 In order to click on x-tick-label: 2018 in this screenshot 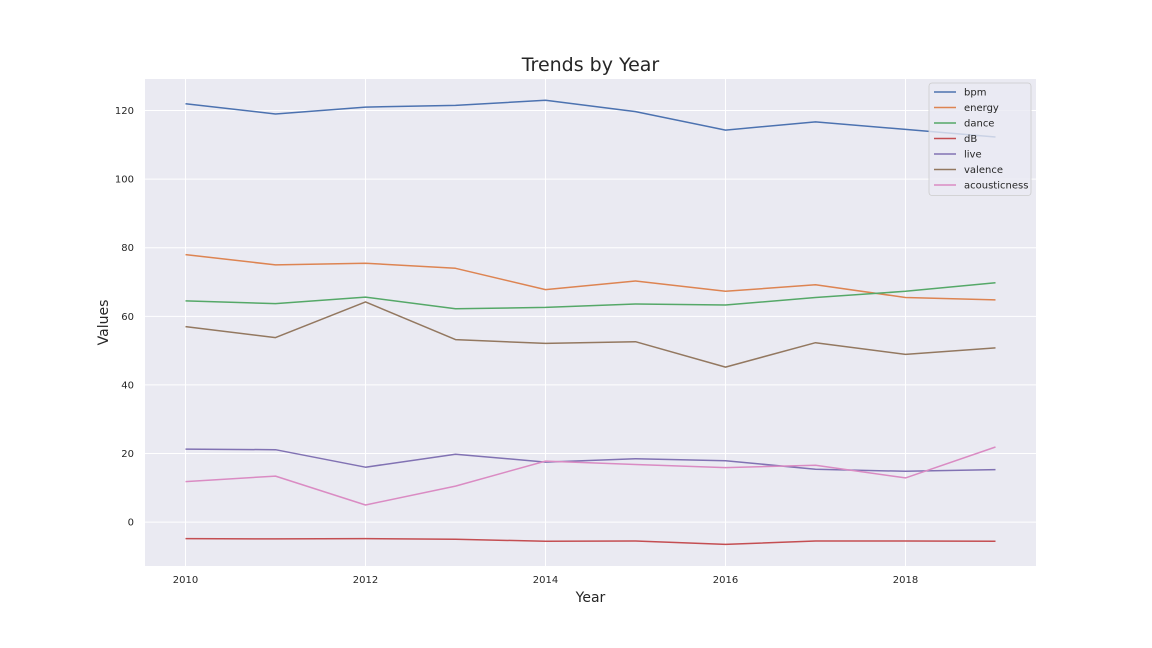, I will do `click(905, 580)`.